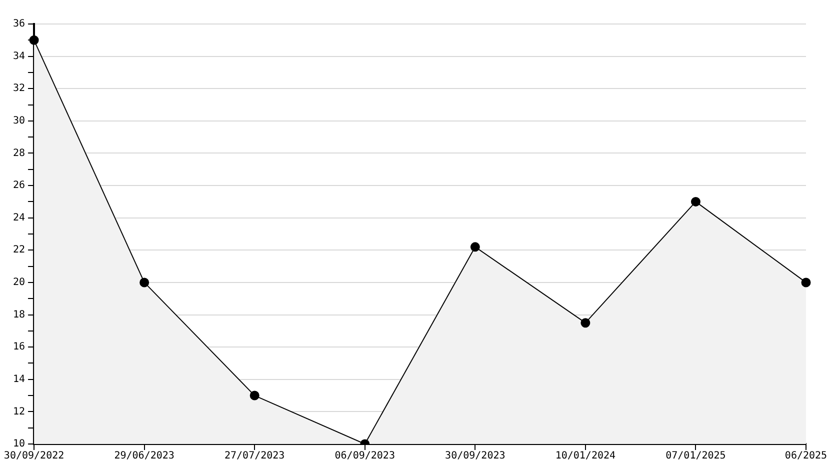 The width and height of the screenshot is (834, 468). Describe the element at coordinates (19, 186) in the screenshot. I see `y-tick-label: 26` at that location.